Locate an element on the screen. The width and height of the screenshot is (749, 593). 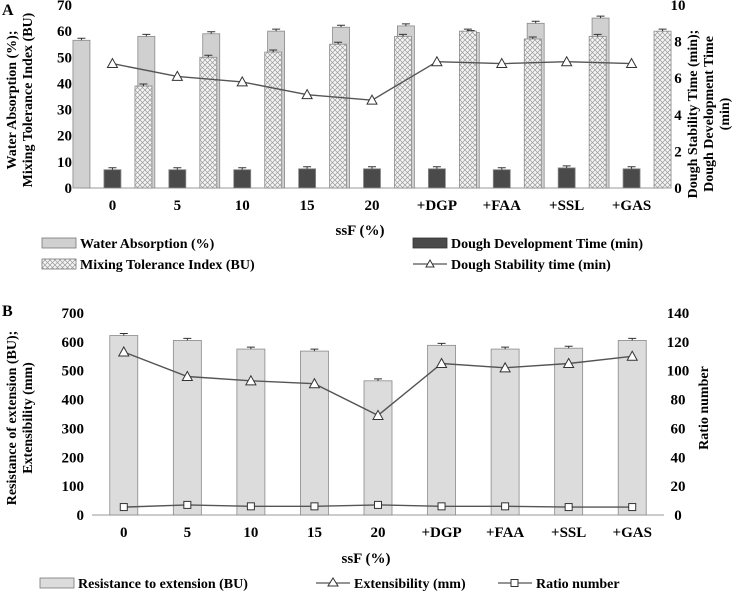
panel-a-ytick-60: 60 is located at coordinates (64, 32).